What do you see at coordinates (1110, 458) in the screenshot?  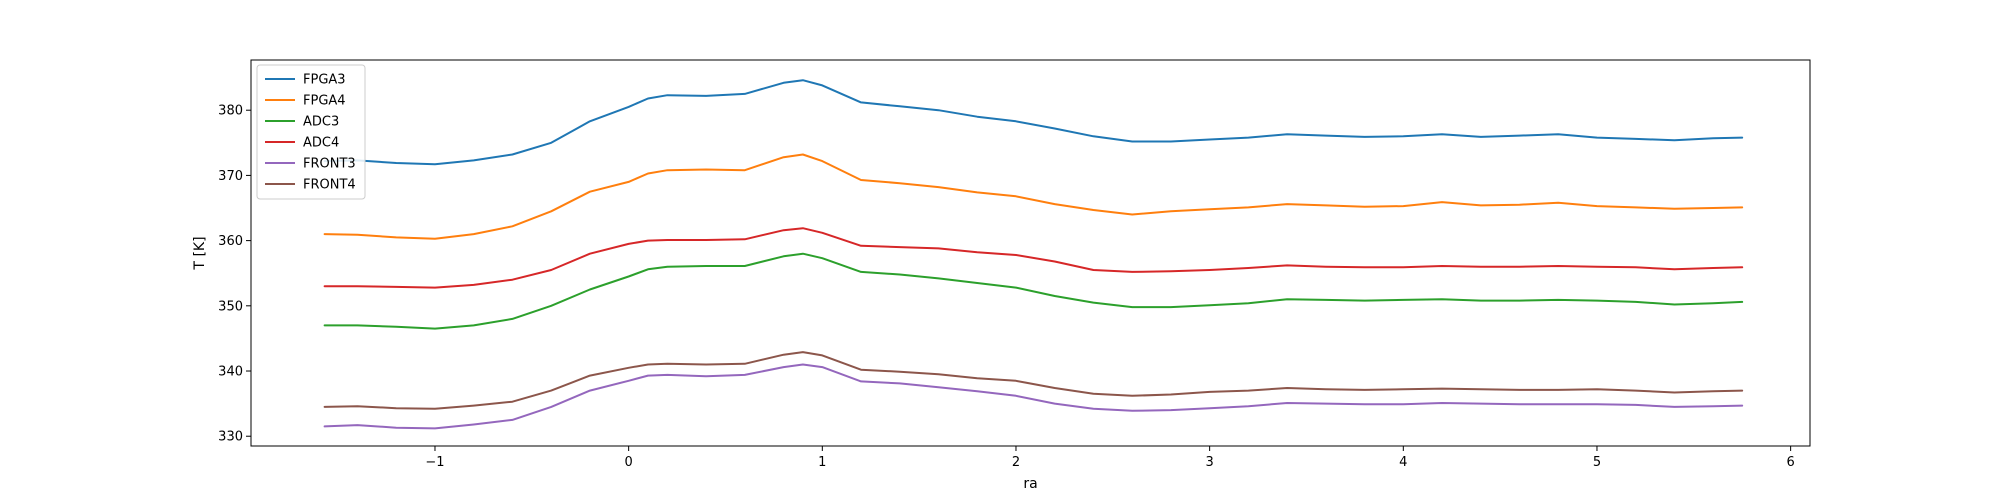 I see `x-axis: −1 0 1 2 3 4 5 6` at bounding box center [1110, 458].